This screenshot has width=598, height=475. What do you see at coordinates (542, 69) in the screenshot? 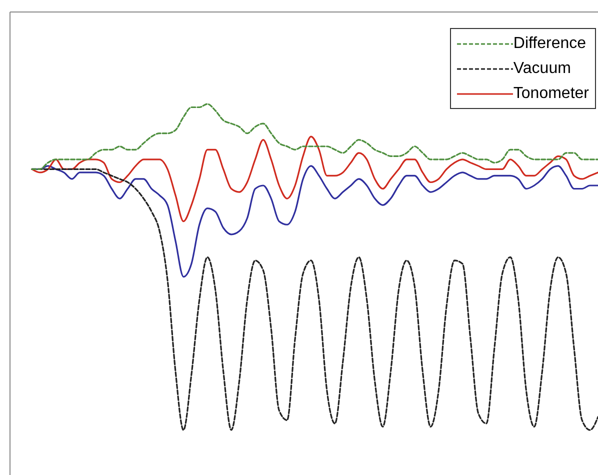
I see `legend-label: Vacuum` at bounding box center [542, 69].